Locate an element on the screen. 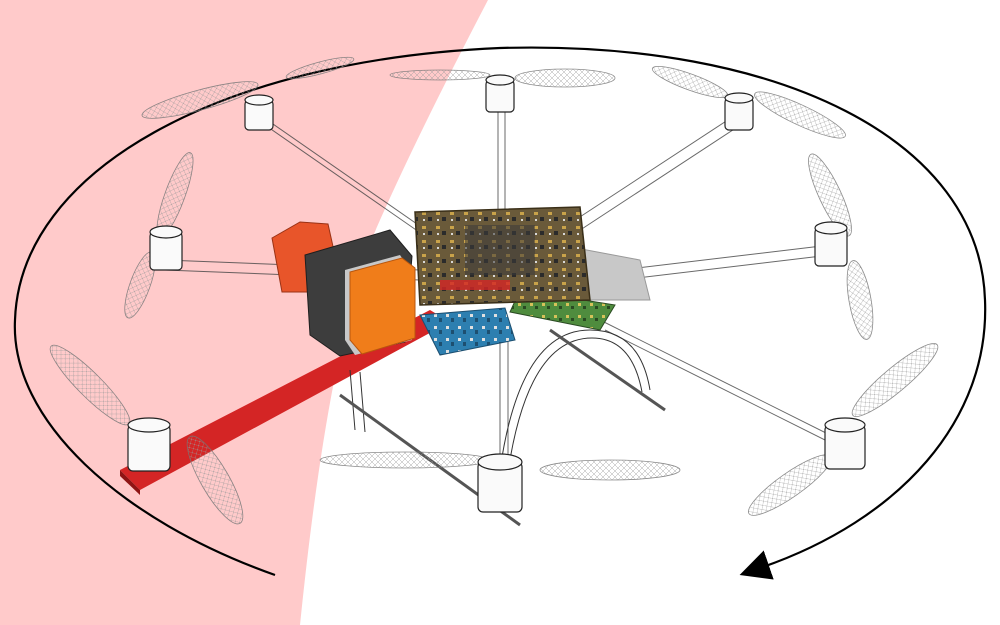  payload-camera is located at coordinates (343, 289).